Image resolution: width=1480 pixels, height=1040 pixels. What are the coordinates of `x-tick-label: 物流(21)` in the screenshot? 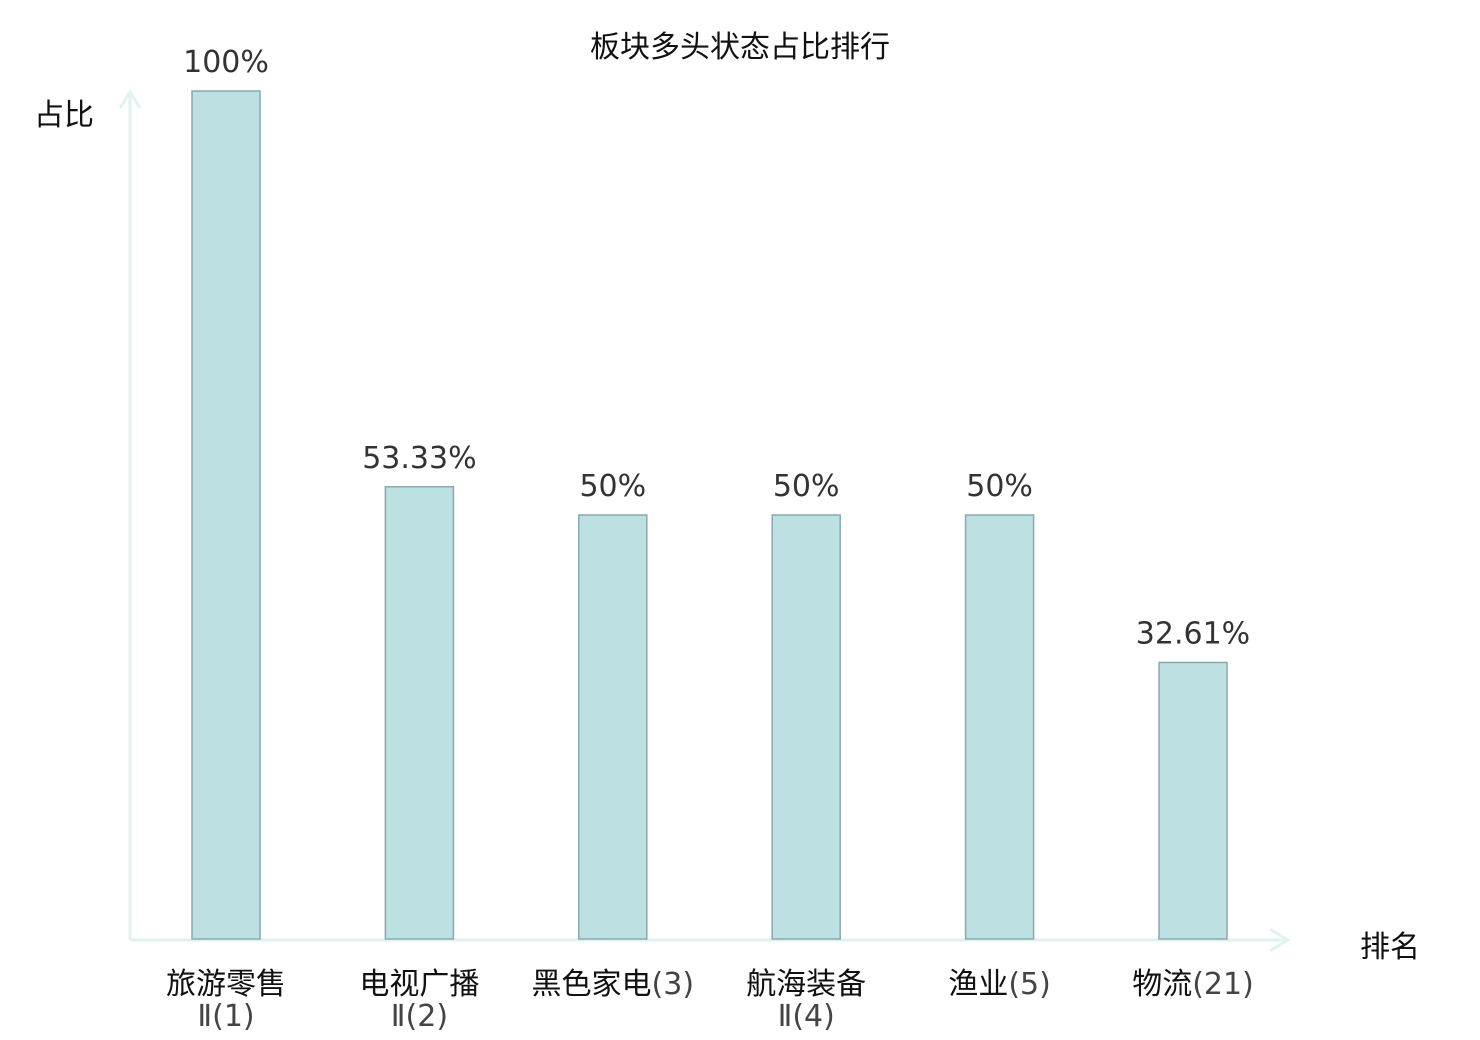 It's located at (1193, 984).